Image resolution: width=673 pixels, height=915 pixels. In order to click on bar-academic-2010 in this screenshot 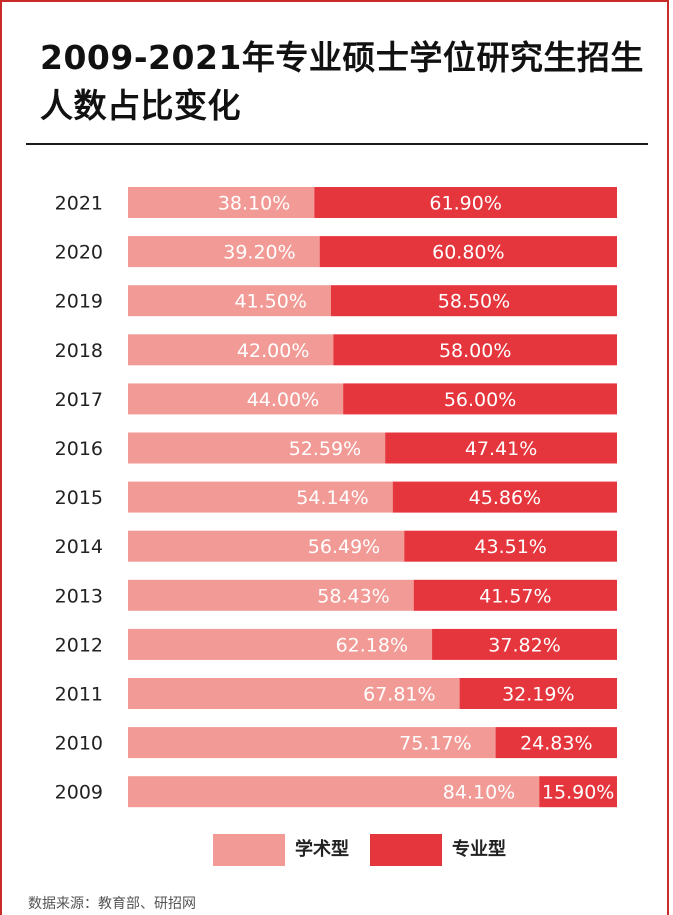, I will do `click(312, 743)`.